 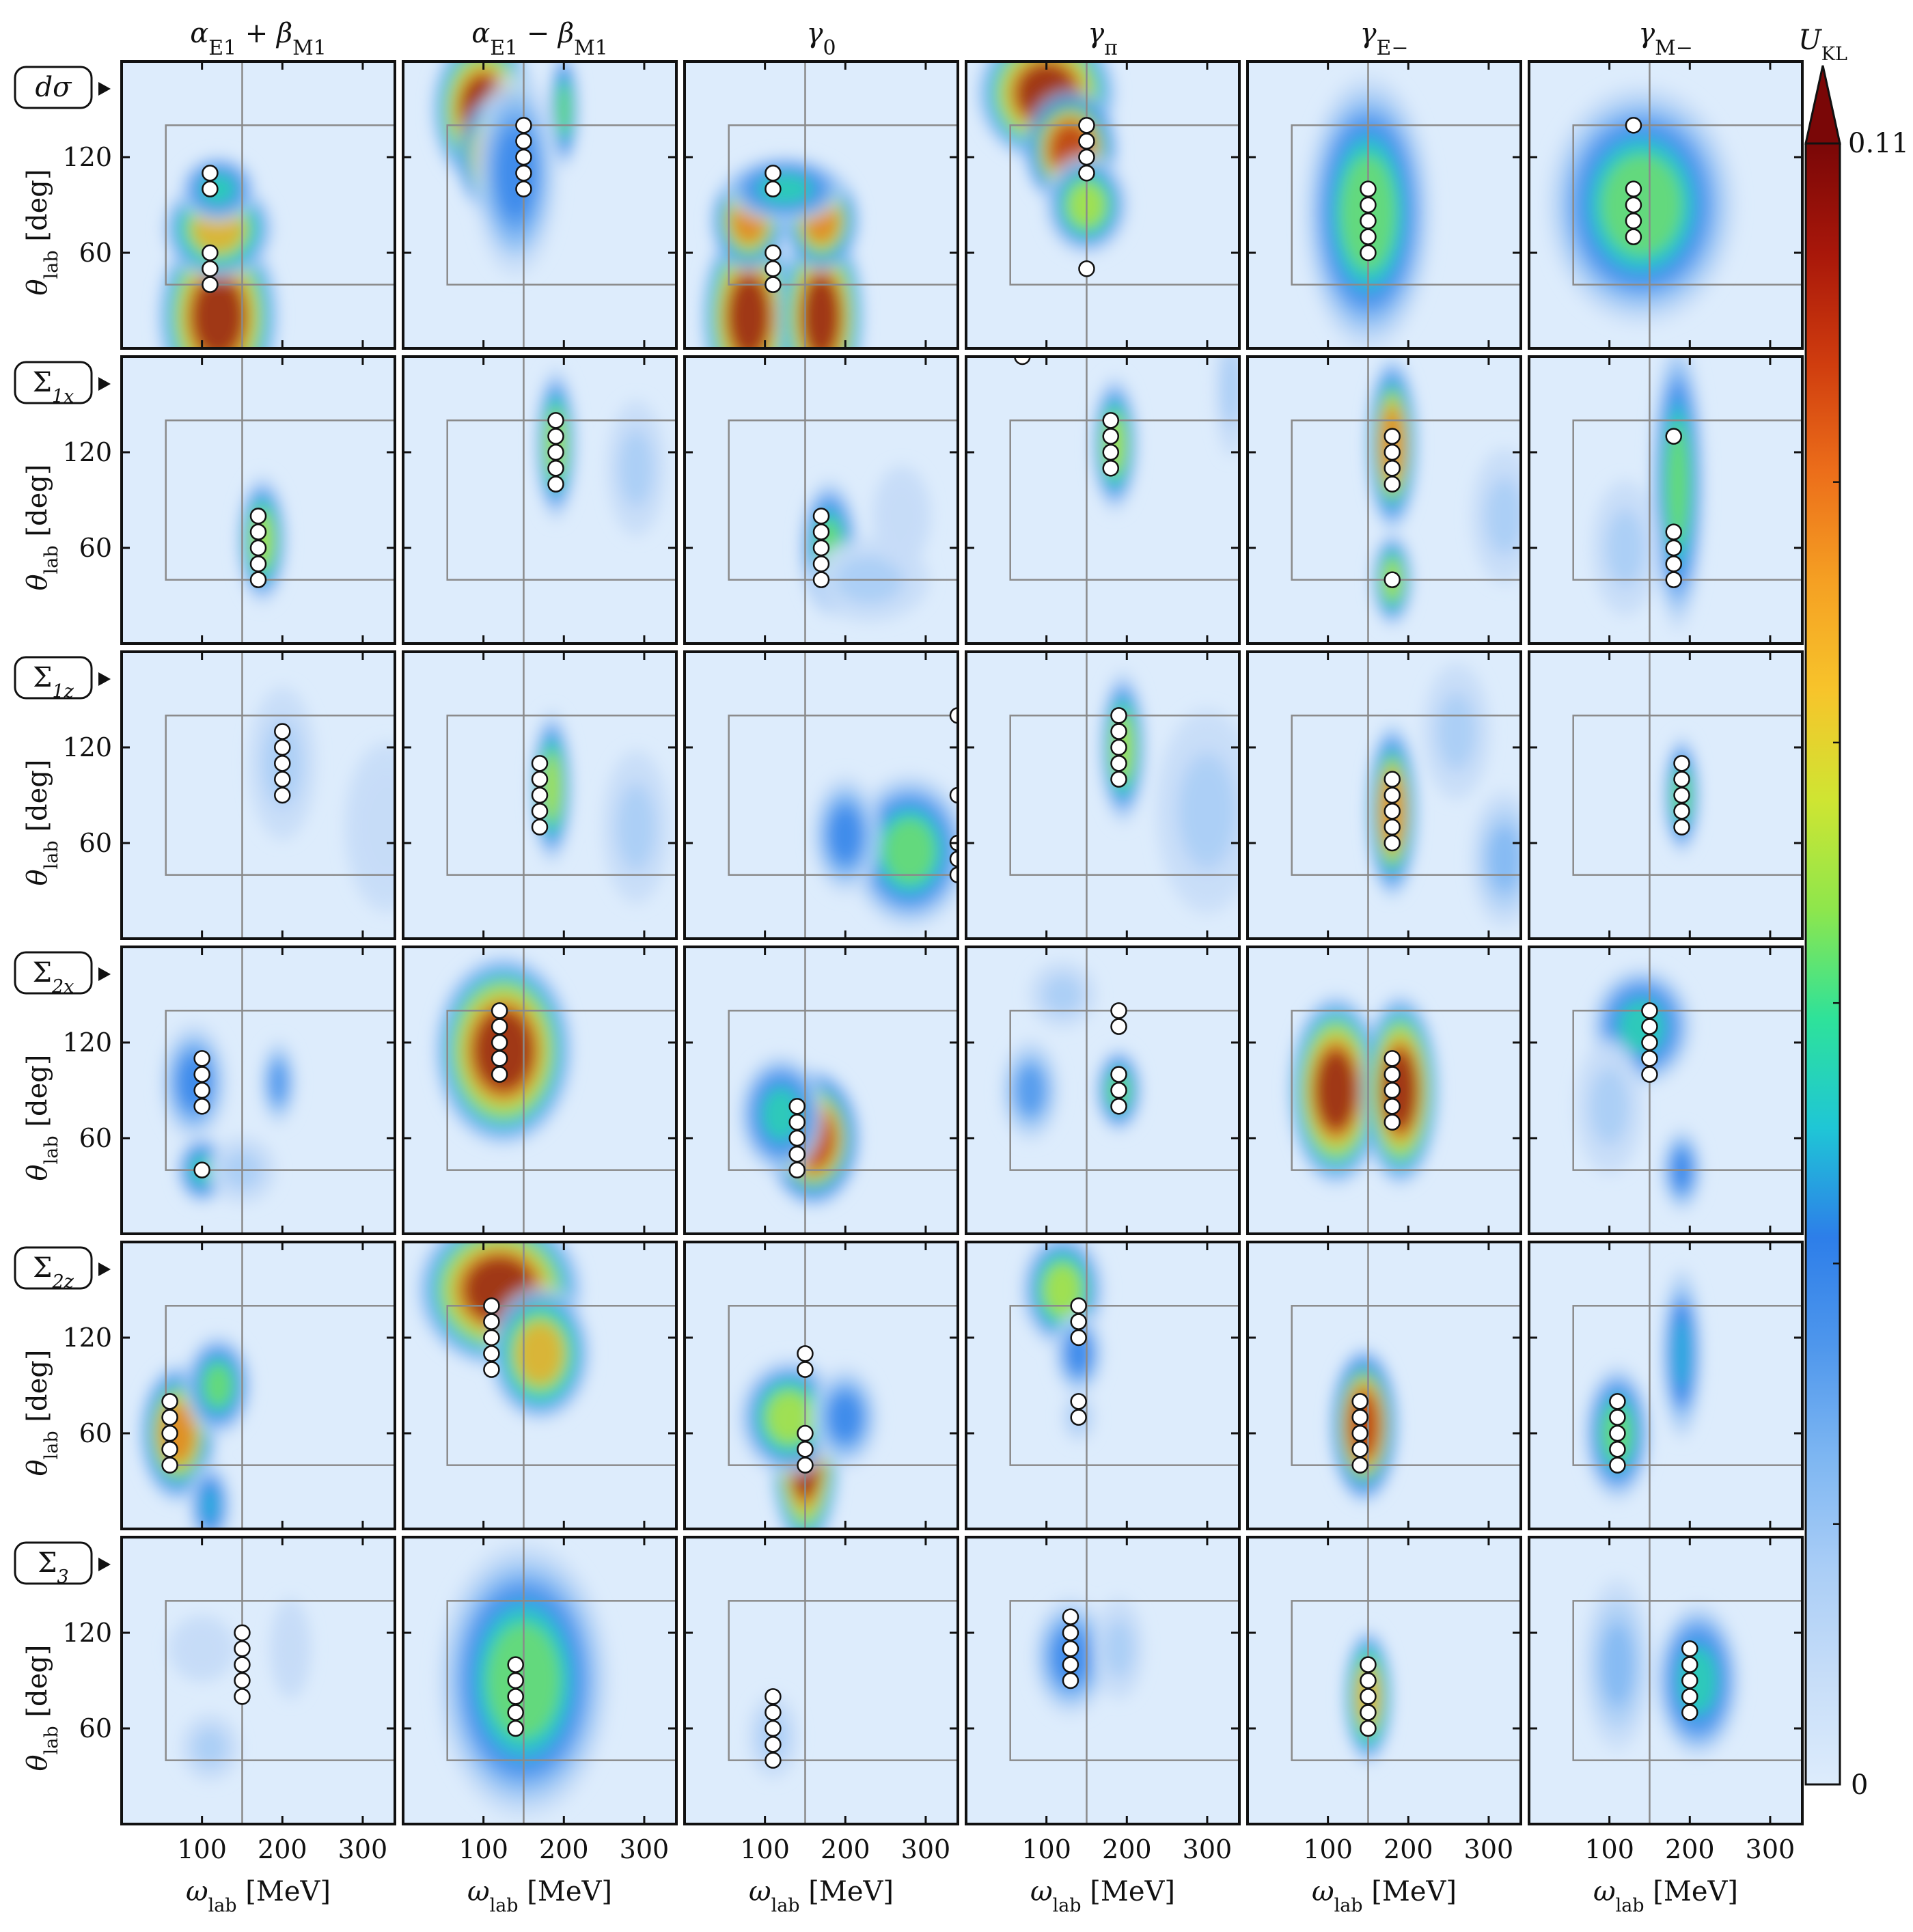 I want to click on colorbar-frame, so click(x=1822, y=964).